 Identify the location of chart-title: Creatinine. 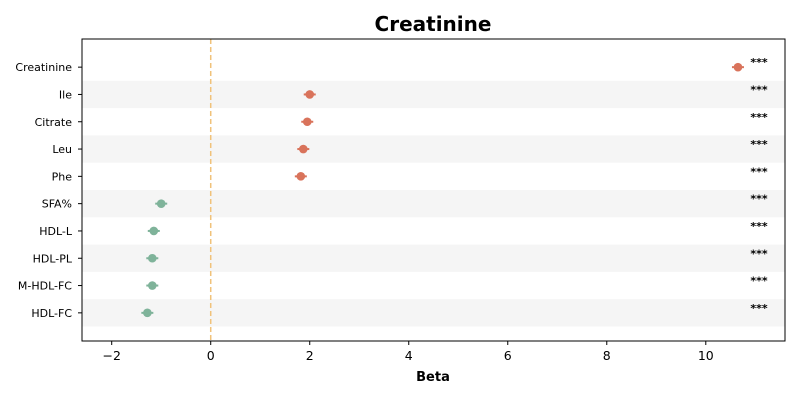
(433, 24).